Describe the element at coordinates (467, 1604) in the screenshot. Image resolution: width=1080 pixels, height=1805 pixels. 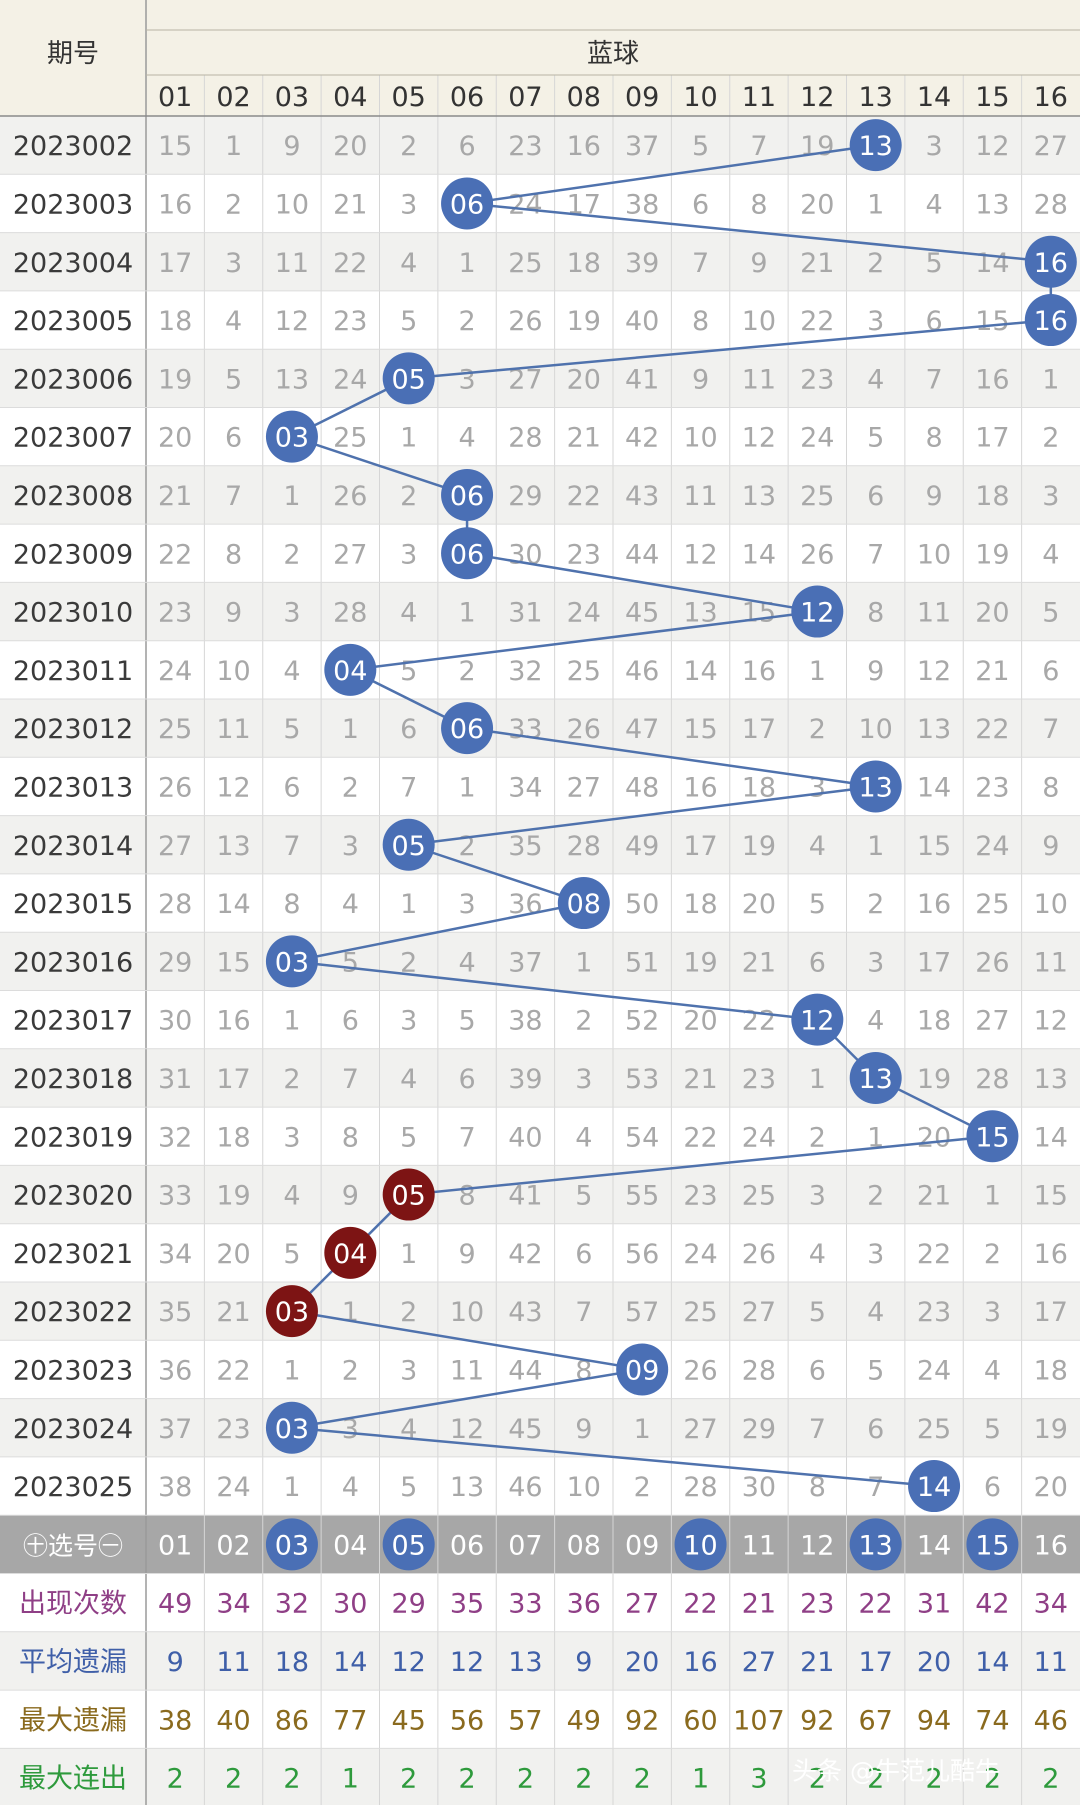
I see `stats-value: 35` at that location.